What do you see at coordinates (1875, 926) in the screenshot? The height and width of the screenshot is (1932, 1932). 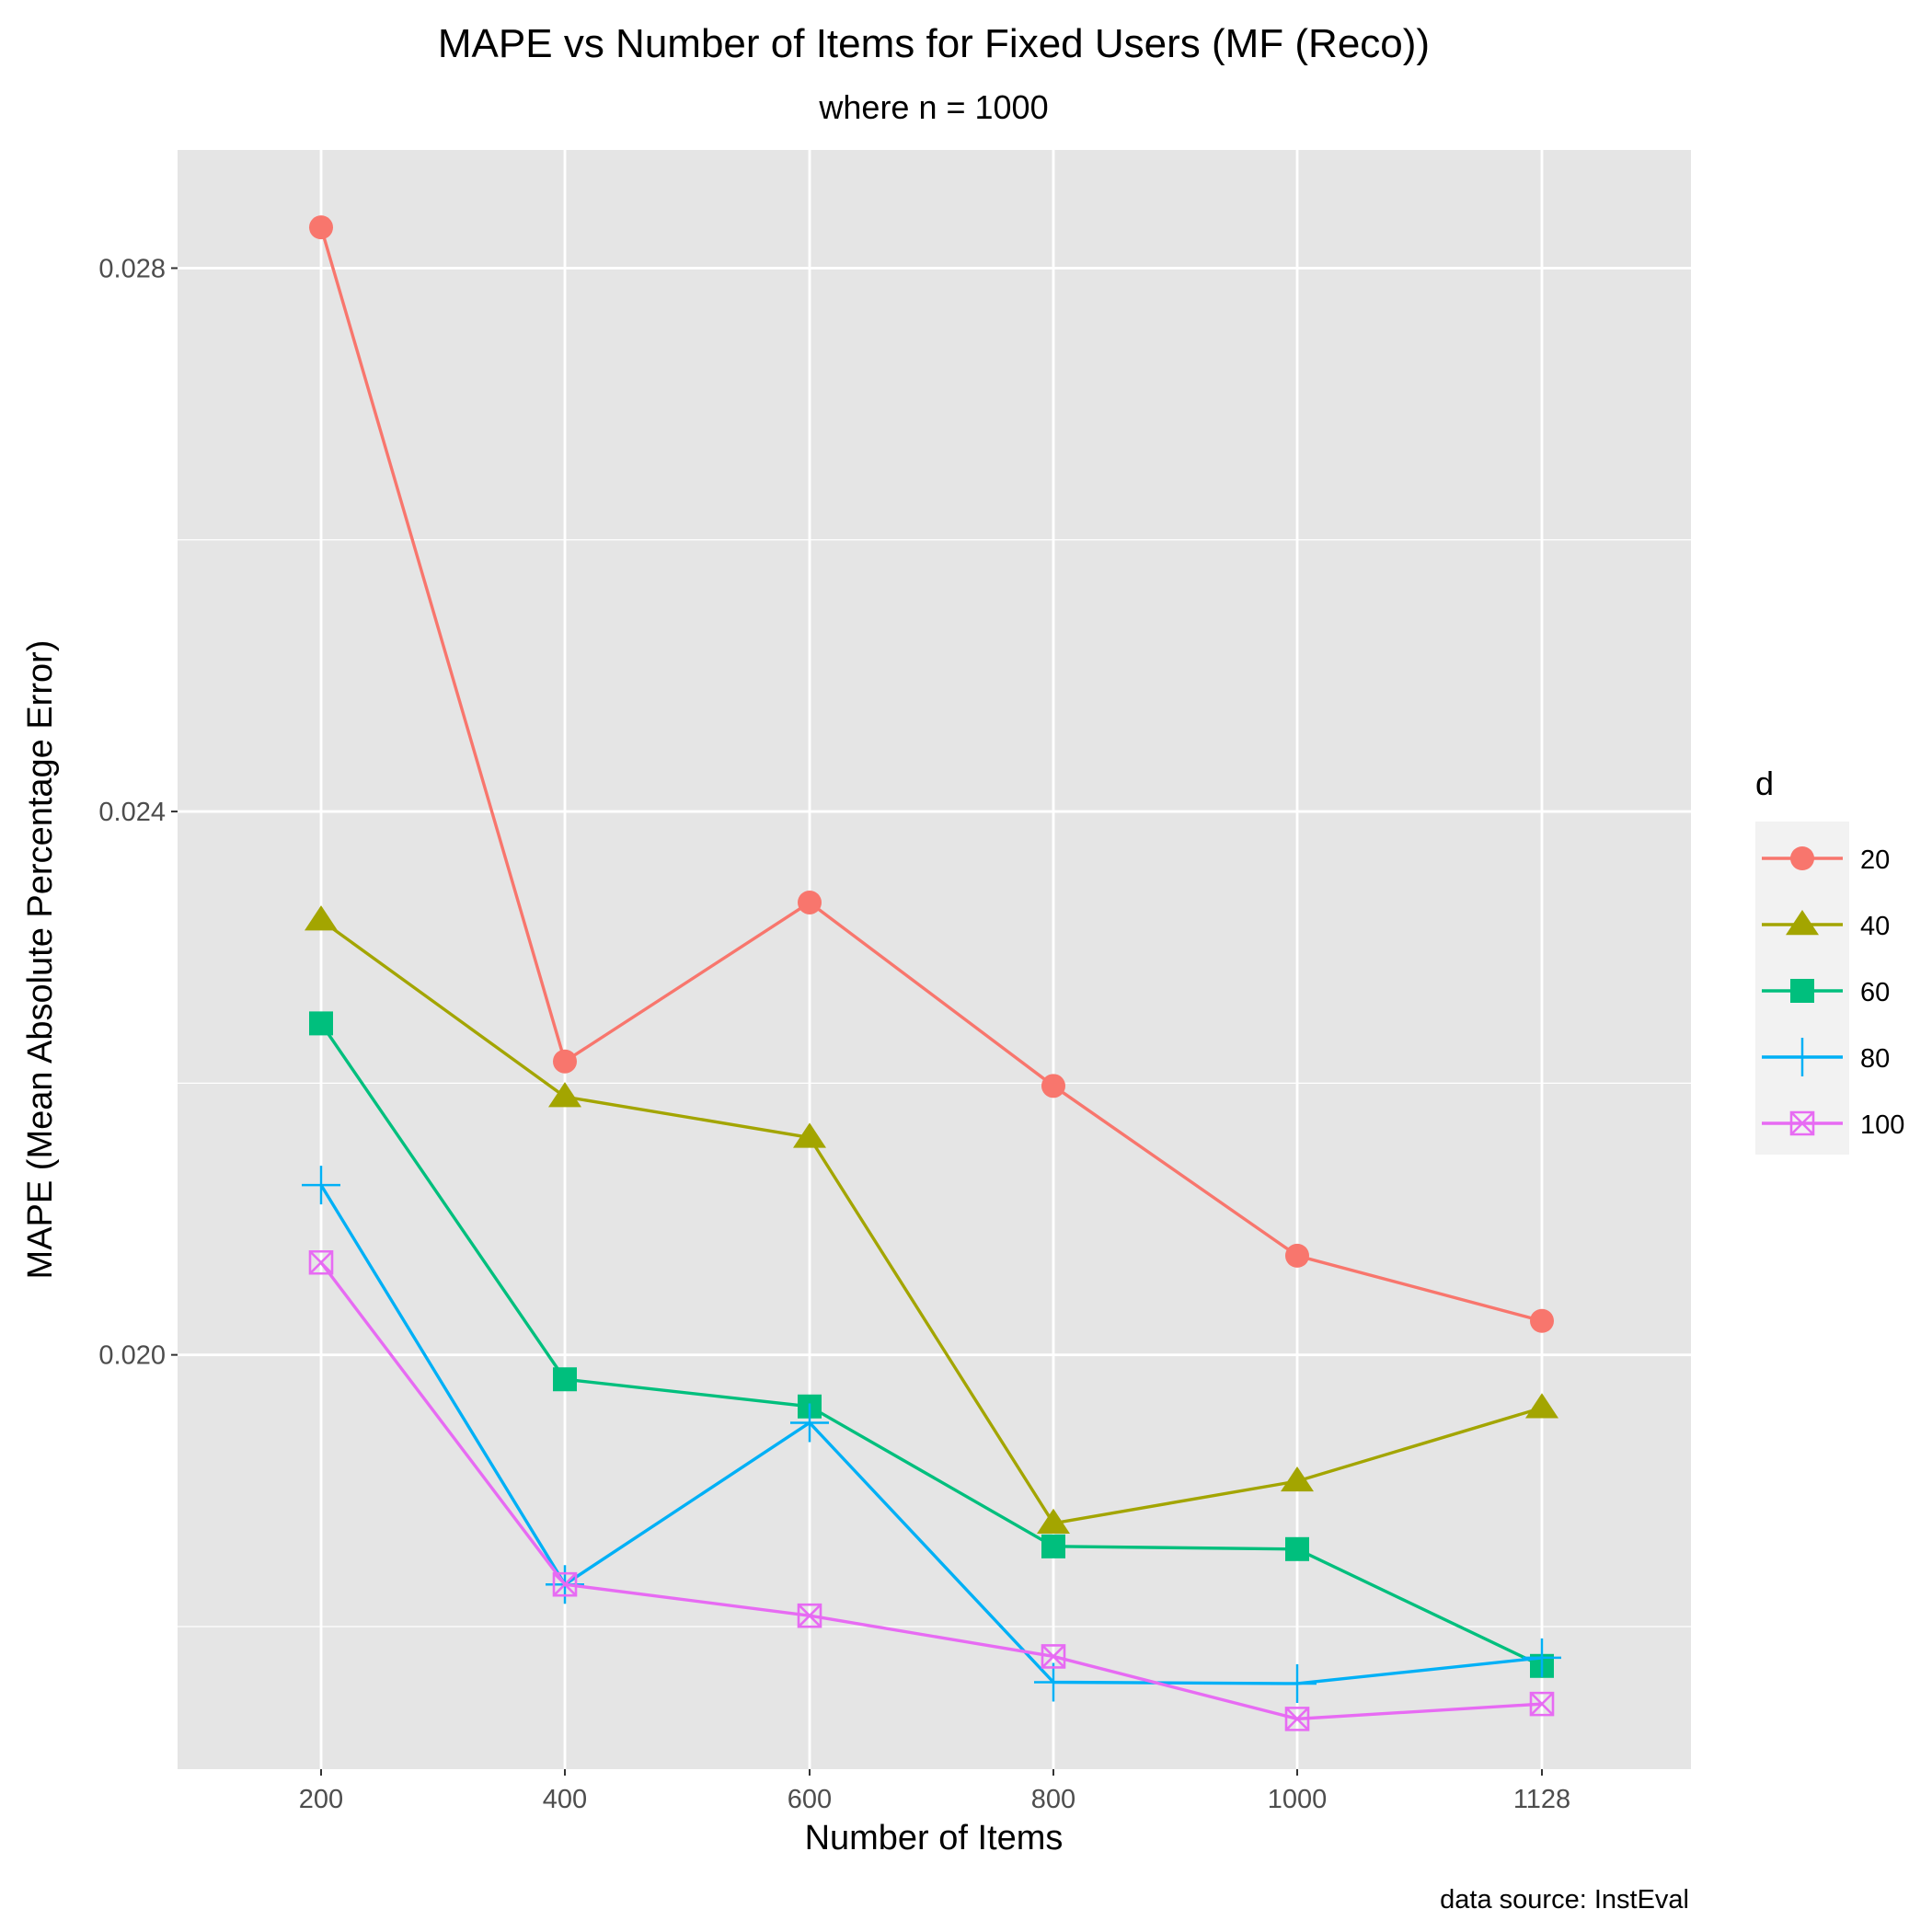 I see `legend-label: 40` at bounding box center [1875, 926].